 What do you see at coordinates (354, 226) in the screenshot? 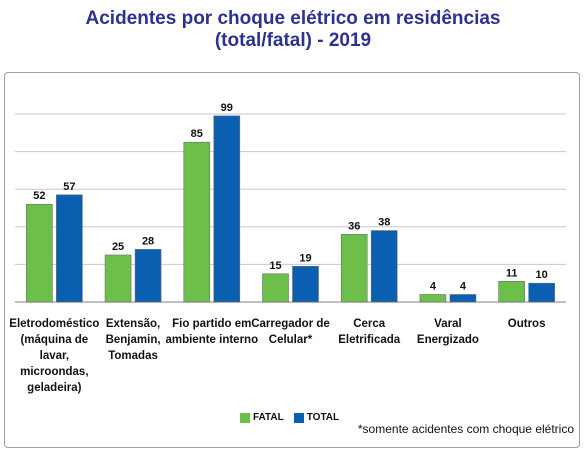
I see `data-label-fatal-4: 36` at bounding box center [354, 226].